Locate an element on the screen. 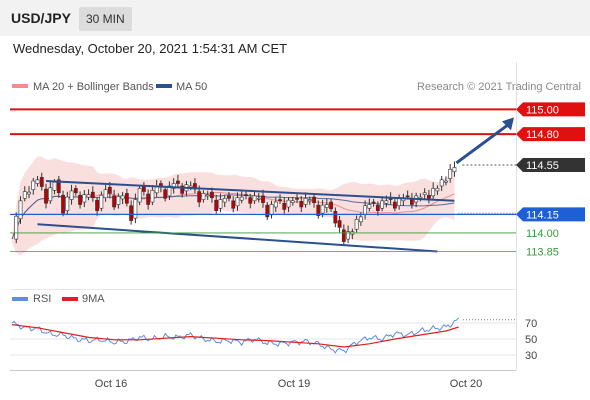  credit-text: Research © 2021 Trading Central is located at coordinates (499, 87).